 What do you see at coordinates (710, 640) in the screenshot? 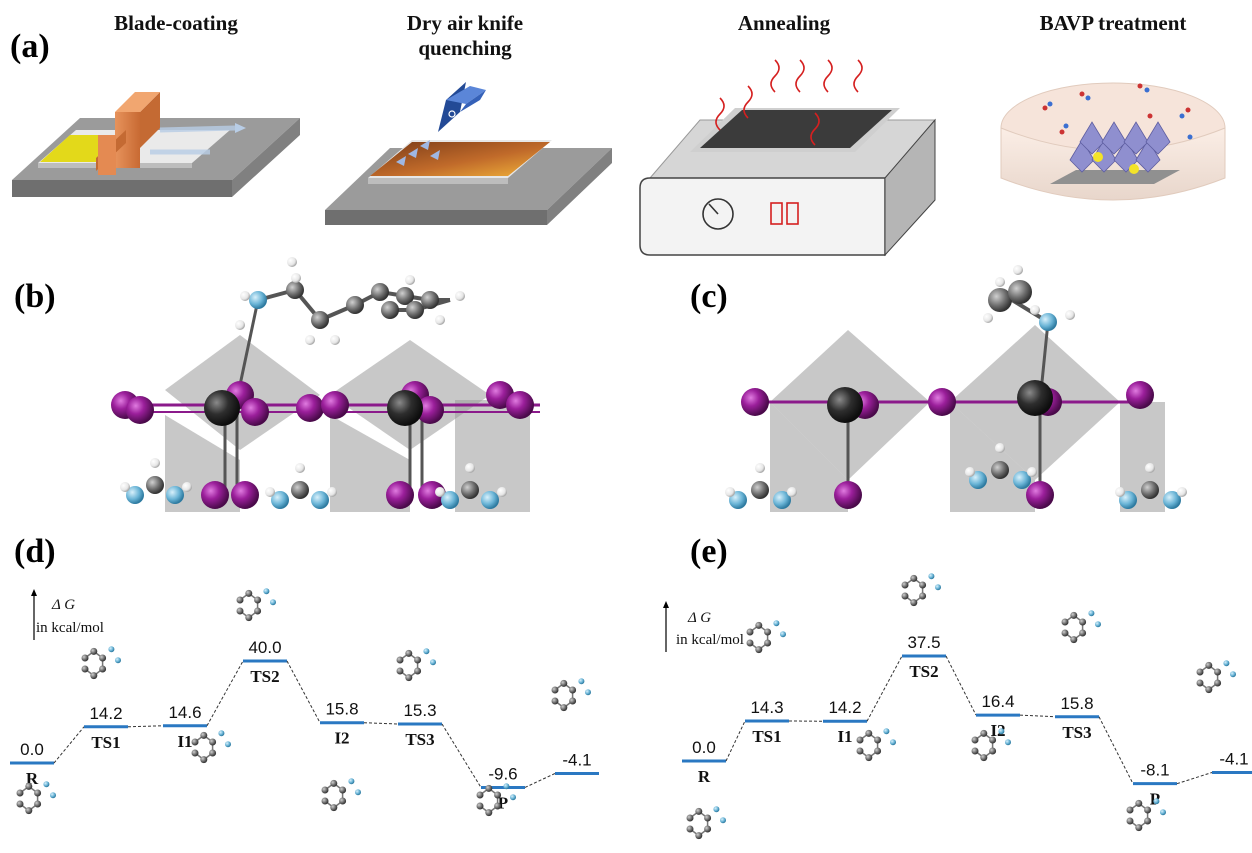
I see `energy-axis-unit-e: in kcal/mol` at bounding box center [710, 640].